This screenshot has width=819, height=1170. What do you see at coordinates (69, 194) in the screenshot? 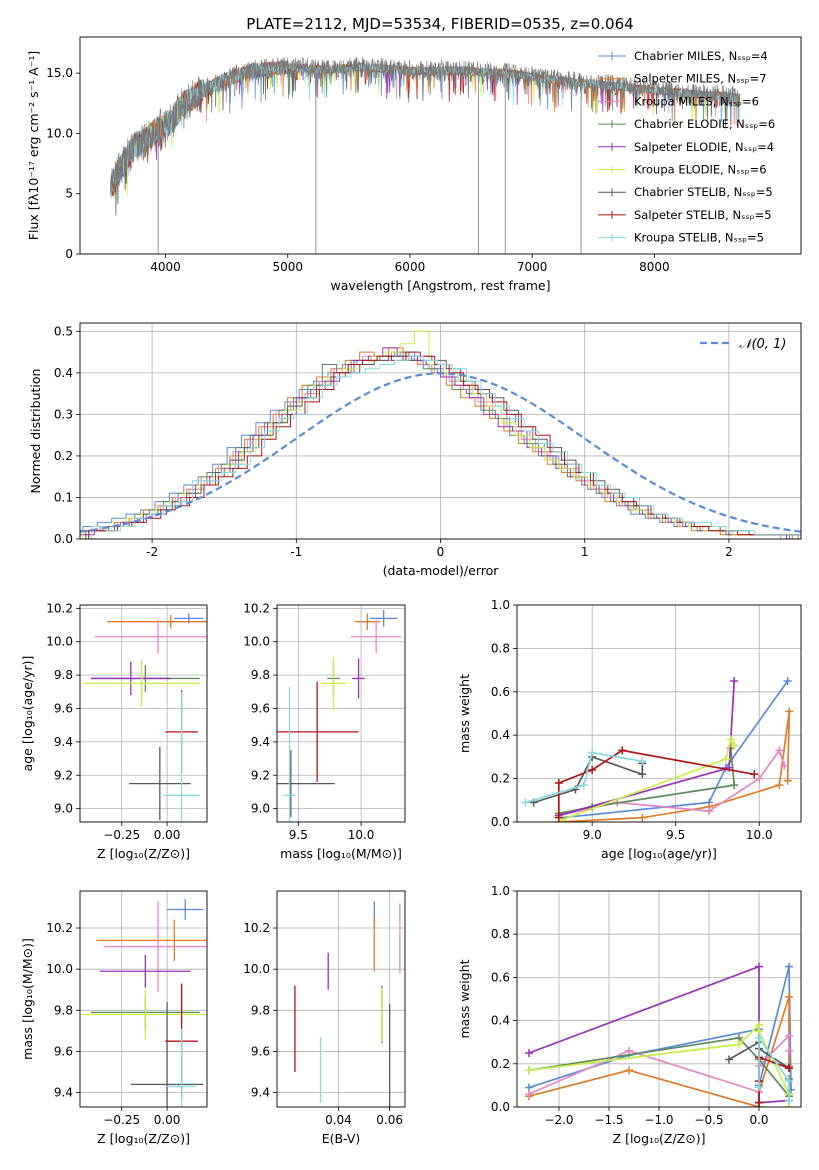
I see `y-tick-label: 5` at bounding box center [69, 194].